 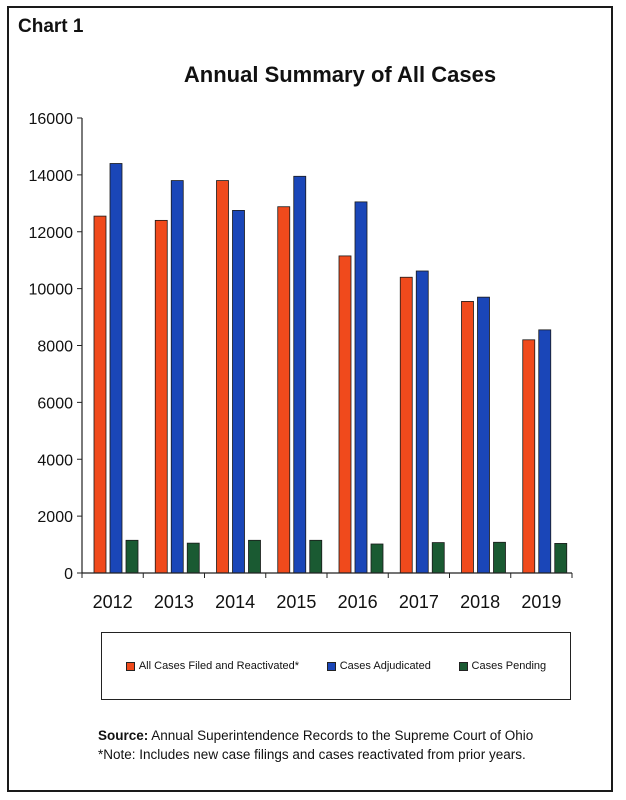 What do you see at coordinates (161, 396) in the screenshot?
I see `bar-filed-2013` at bounding box center [161, 396].